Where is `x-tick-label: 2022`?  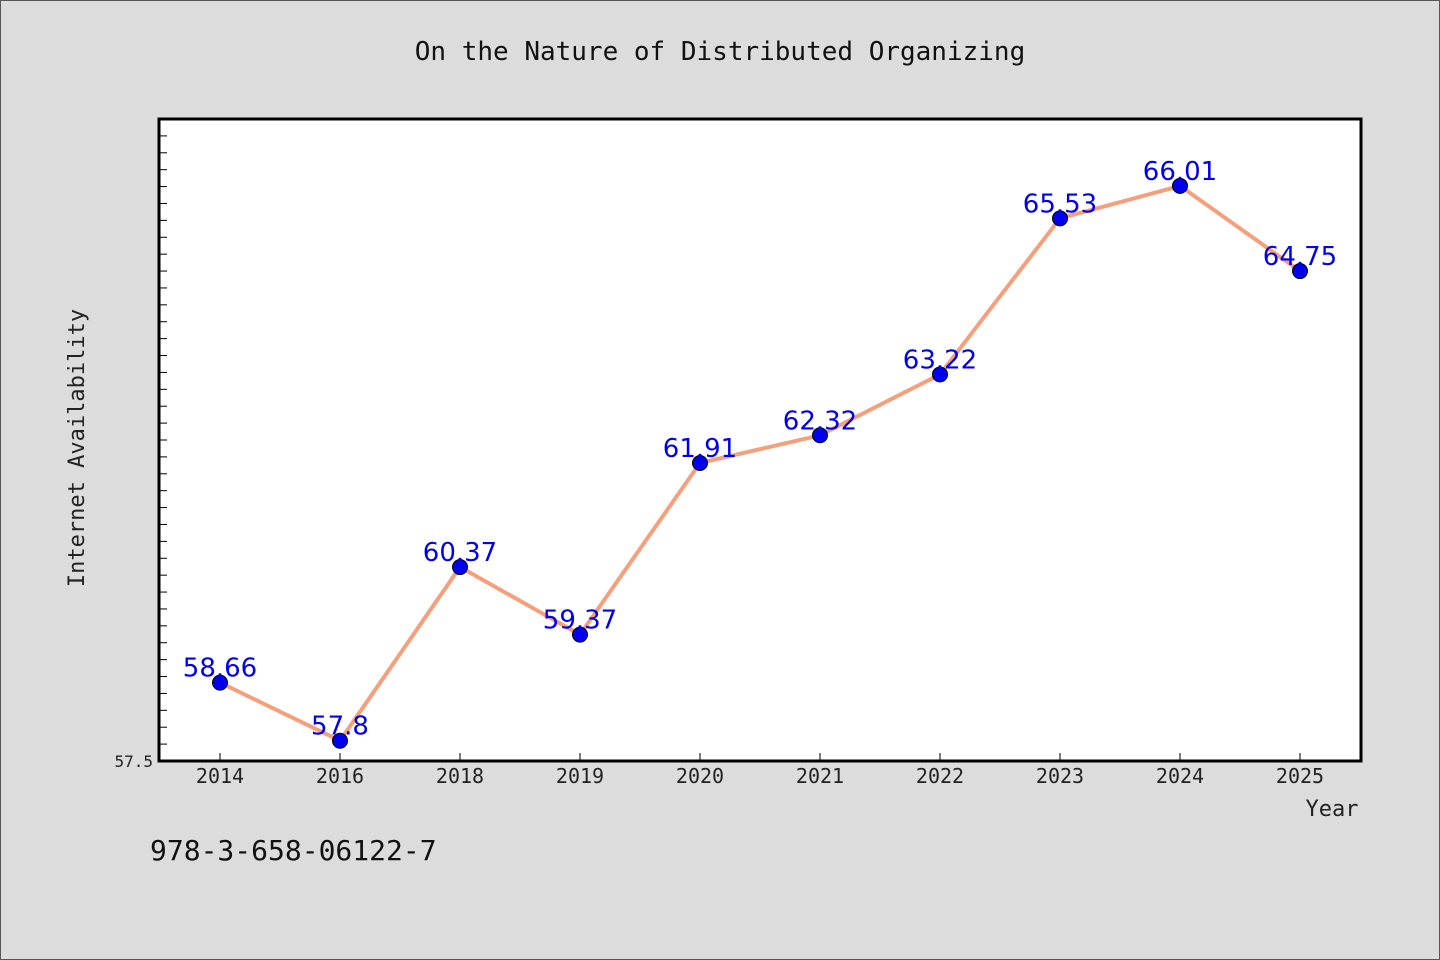 x-tick-label: 2022 is located at coordinates (940, 776).